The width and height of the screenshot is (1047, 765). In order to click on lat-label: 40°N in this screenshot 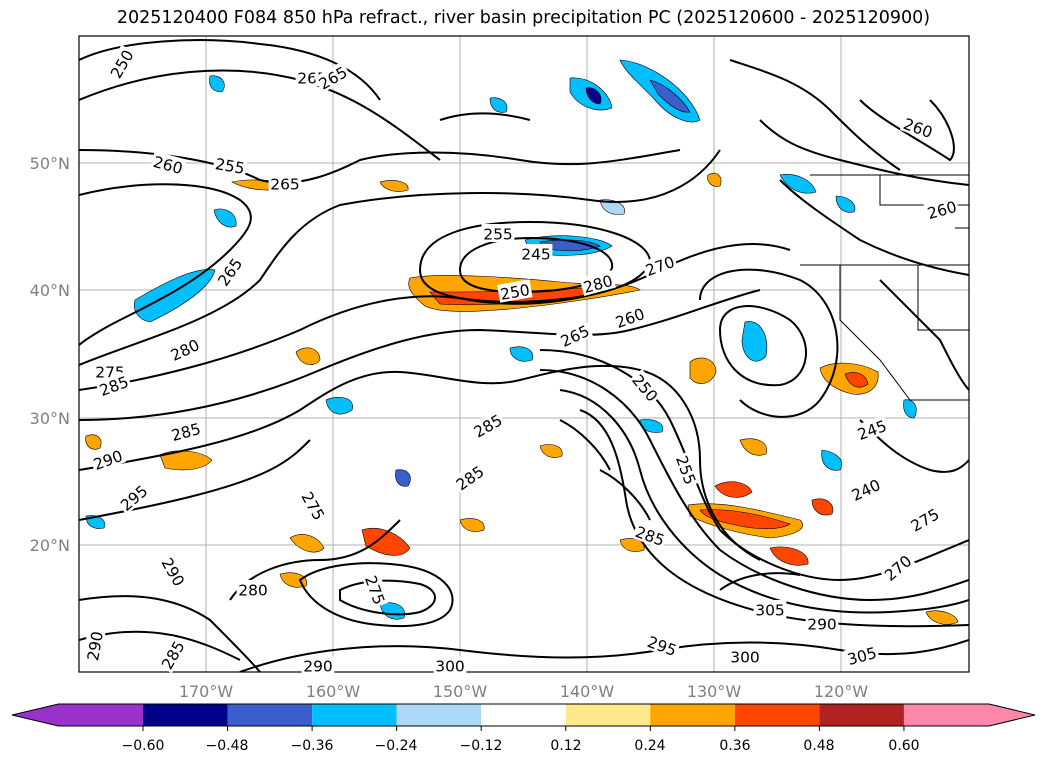, I will do `click(50, 290)`.